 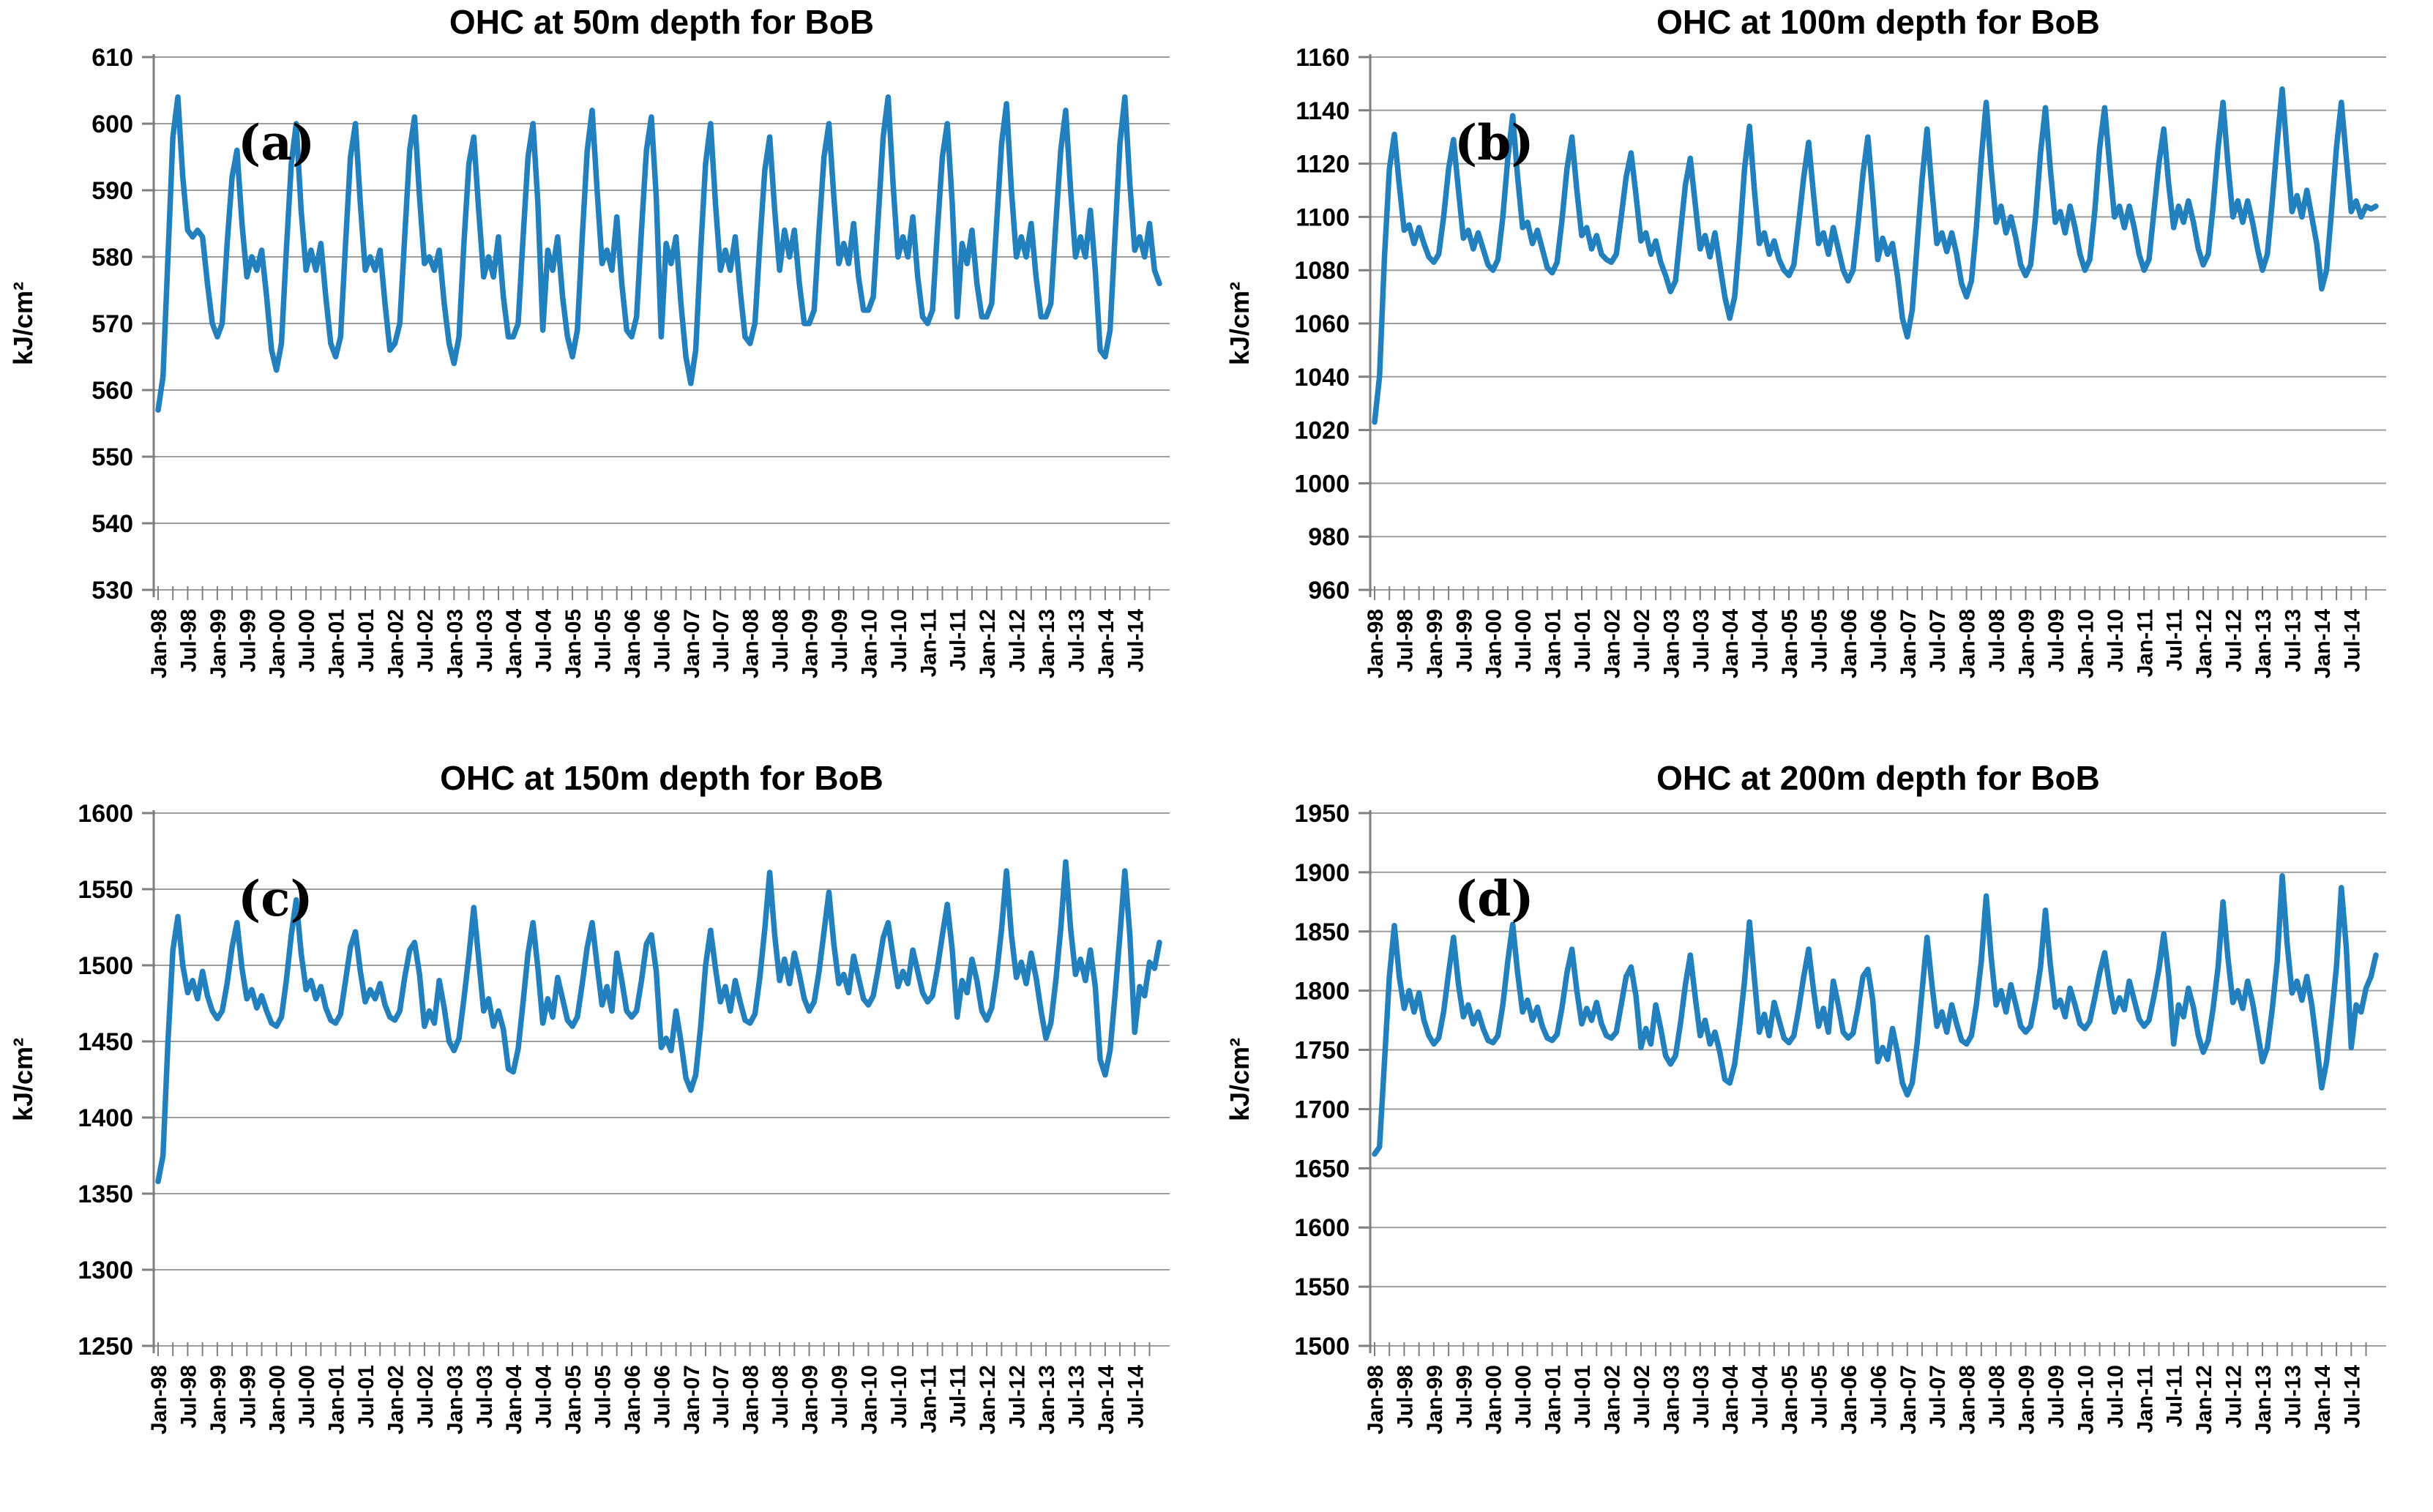 I want to click on x-tick-label: Jul-09, so click(x=840, y=1397).